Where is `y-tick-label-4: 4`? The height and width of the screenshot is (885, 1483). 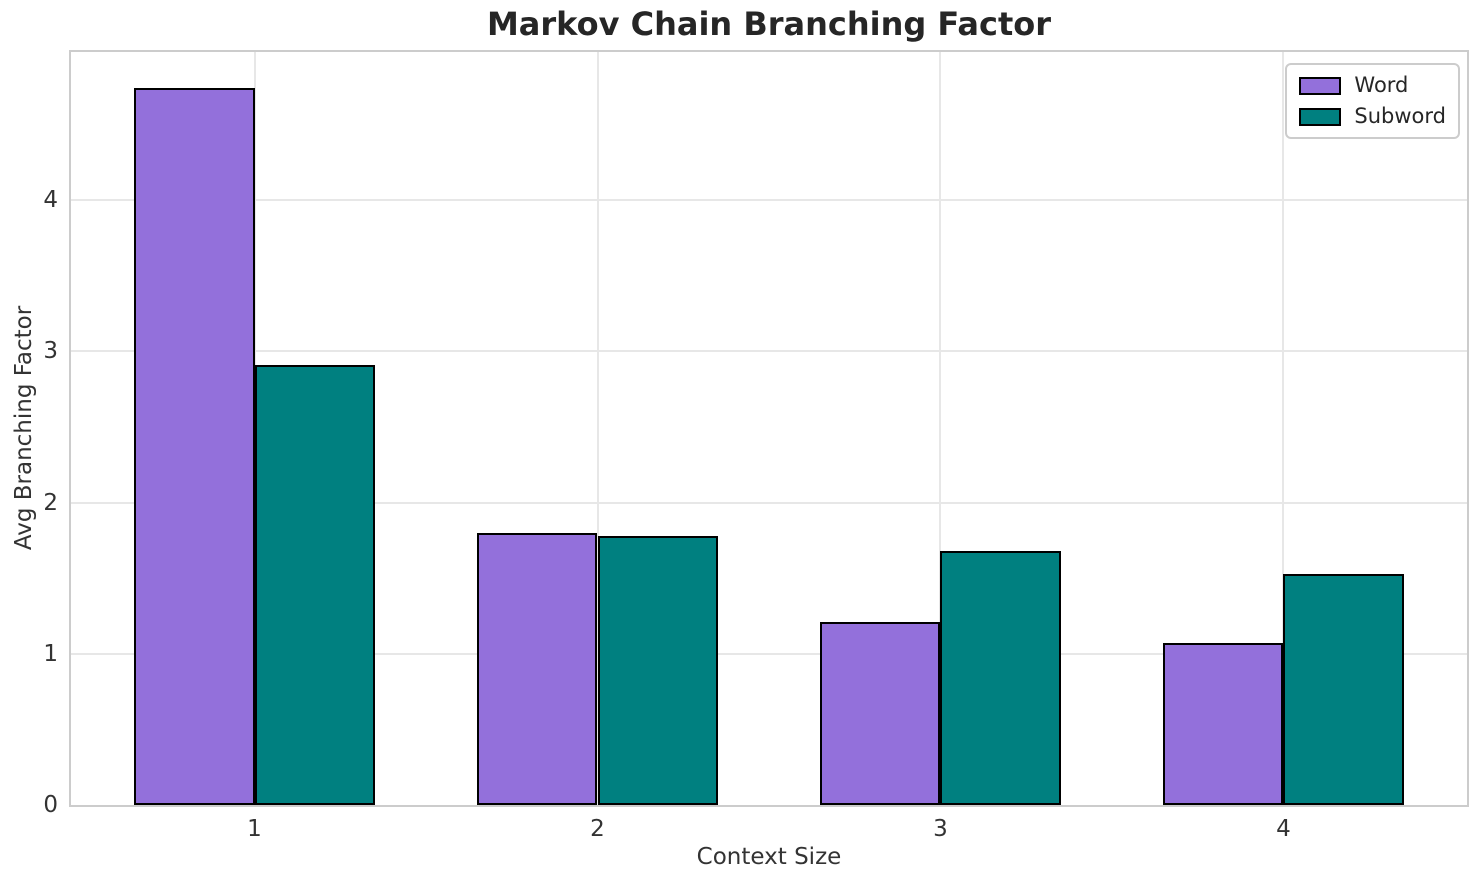
y-tick-label-4: 4 is located at coordinates (50, 200).